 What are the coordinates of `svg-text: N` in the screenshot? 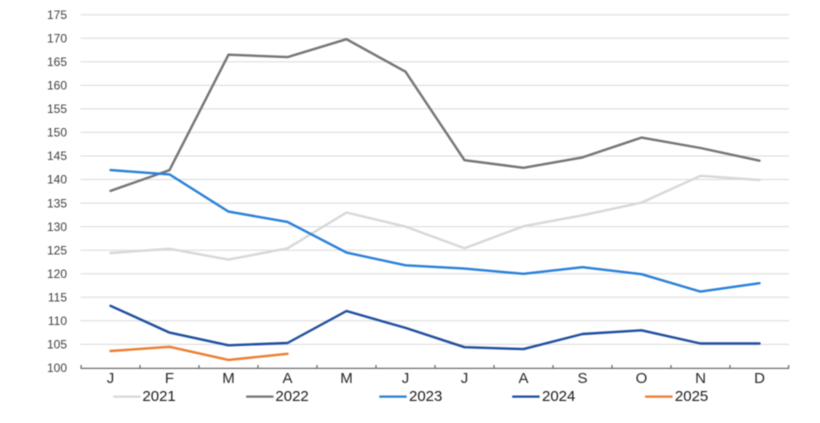 It's located at (700, 378).